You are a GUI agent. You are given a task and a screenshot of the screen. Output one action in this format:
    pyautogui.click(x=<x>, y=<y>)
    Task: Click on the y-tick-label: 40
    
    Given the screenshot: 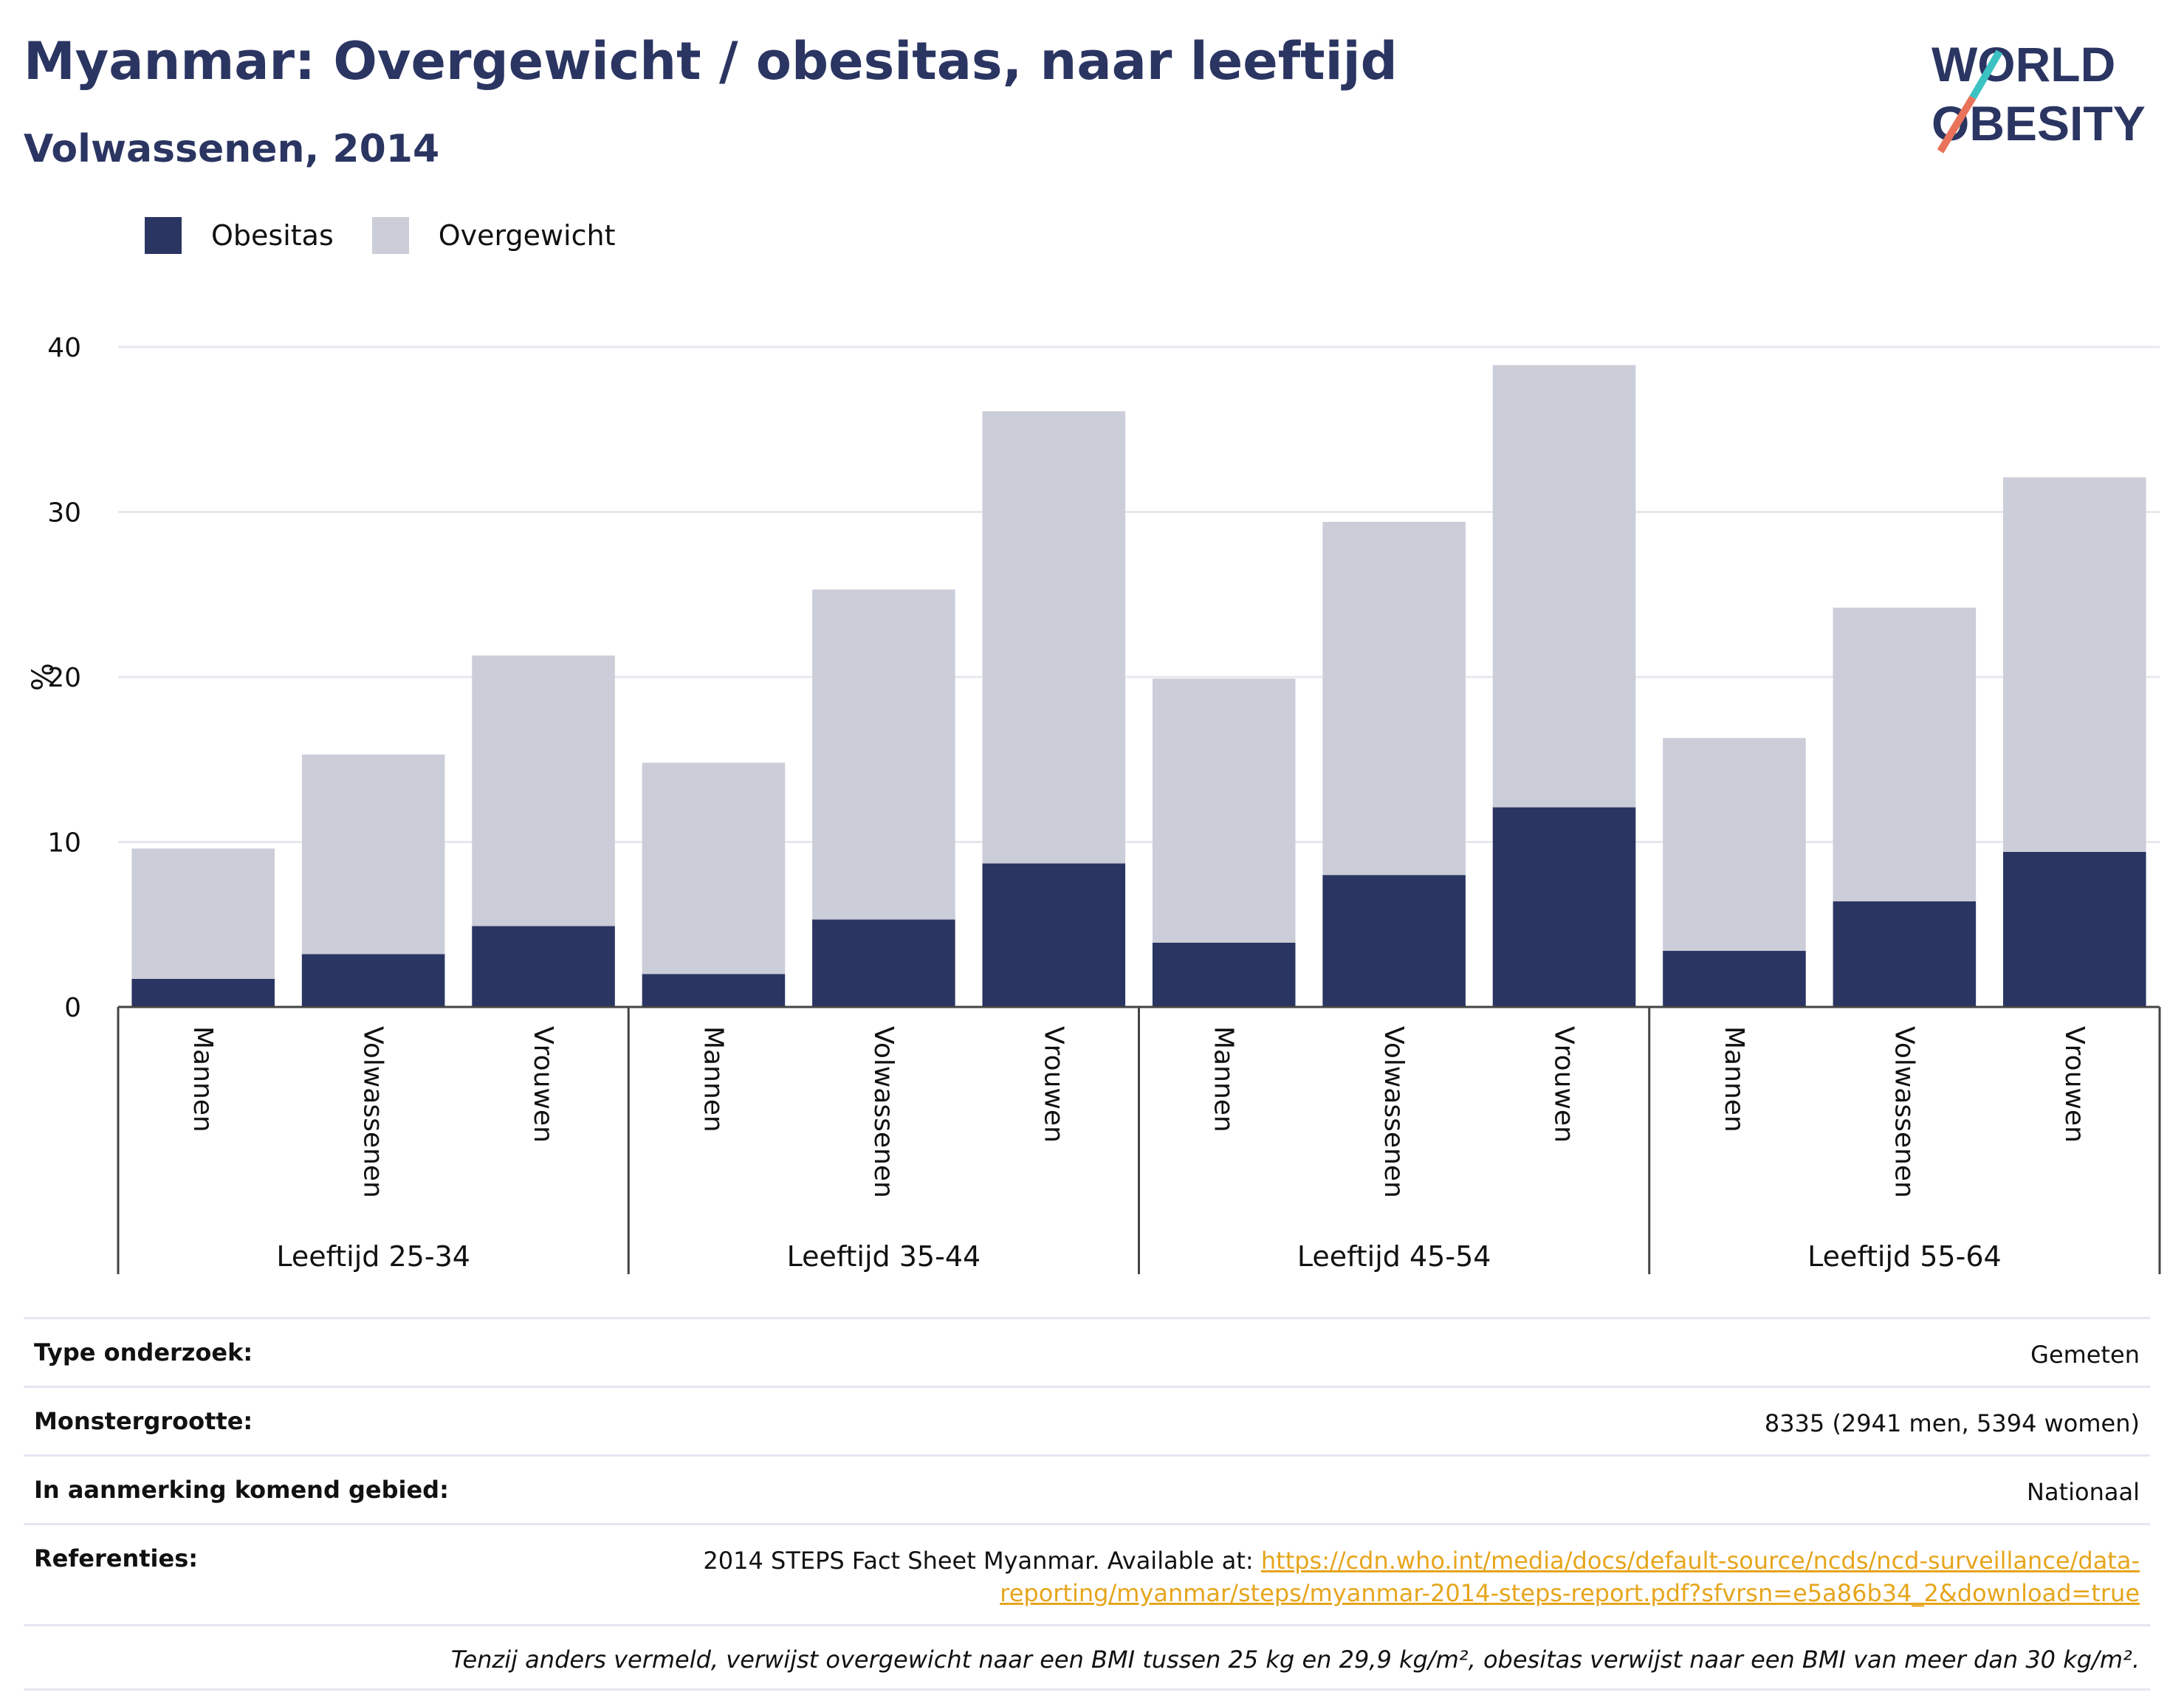 What is the action you would take?
    pyautogui.click(x=64, y=348)
    